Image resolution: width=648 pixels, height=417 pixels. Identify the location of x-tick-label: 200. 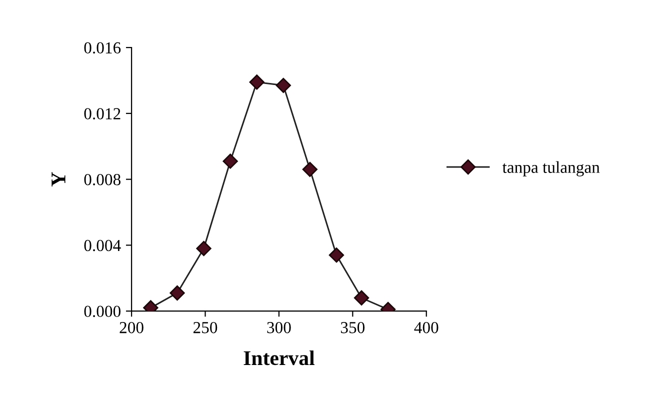
(132, 328).